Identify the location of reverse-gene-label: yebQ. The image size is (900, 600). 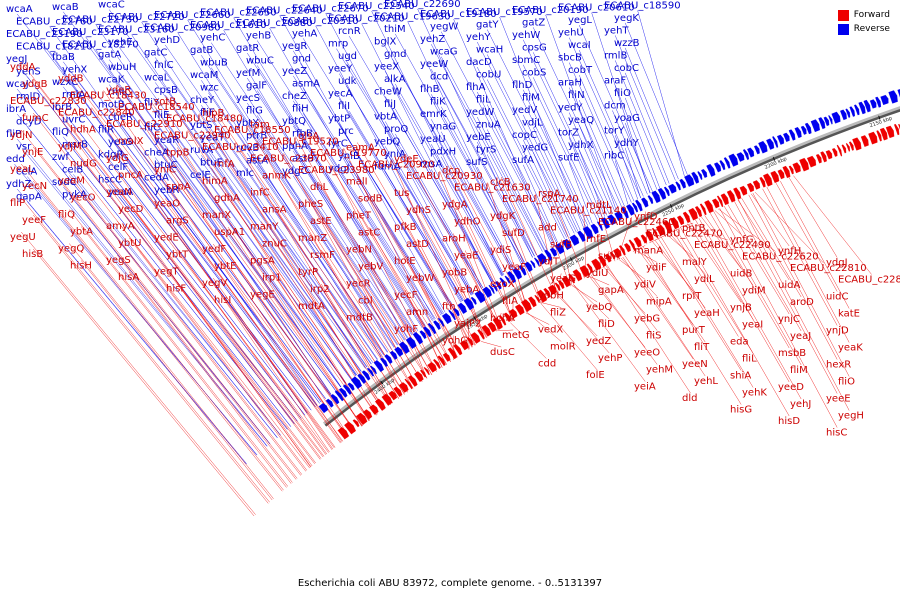
(387, 141).